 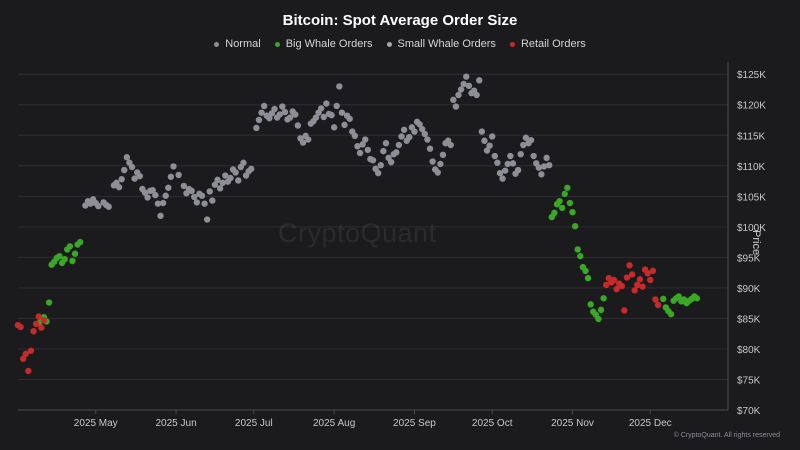 I want to click on watermark: CryptoQuant, so click(x=357, y=233).